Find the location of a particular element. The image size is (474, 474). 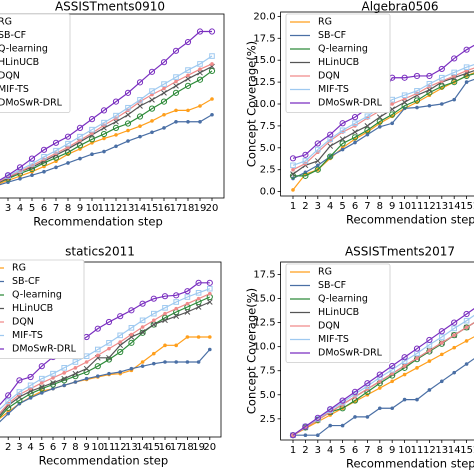

x-tick-label: 2 is located at coordinates (305, 450).